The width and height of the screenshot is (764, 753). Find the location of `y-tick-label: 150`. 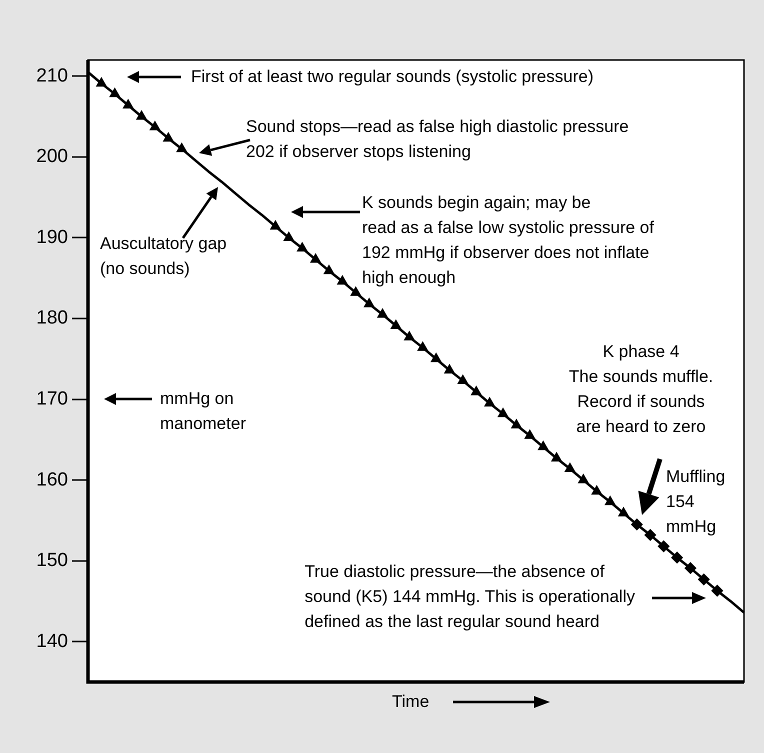

y-tick-label: 150 is located at coordinates (52, 561).